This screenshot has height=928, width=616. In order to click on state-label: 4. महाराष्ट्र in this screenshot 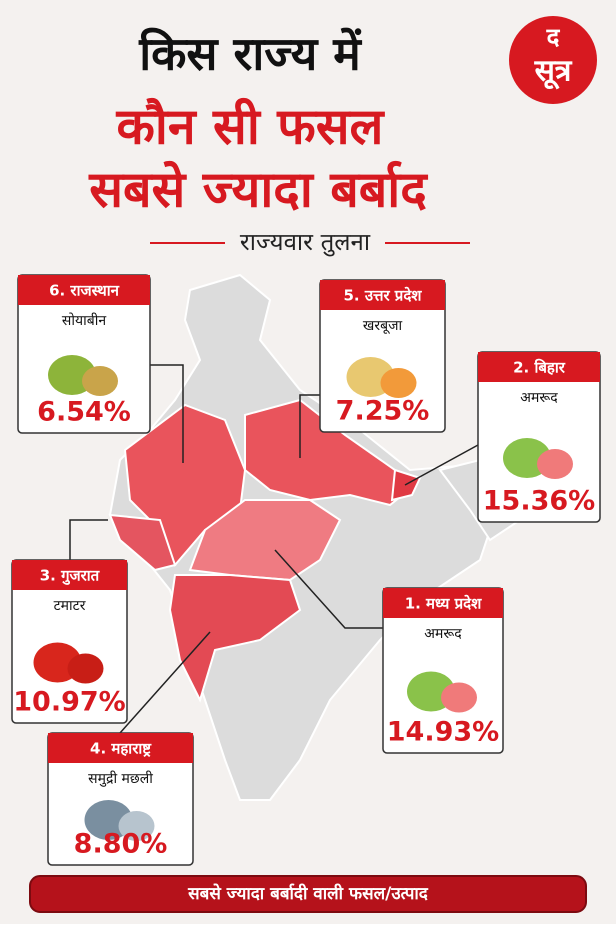, I will do `click(121, 749)`.